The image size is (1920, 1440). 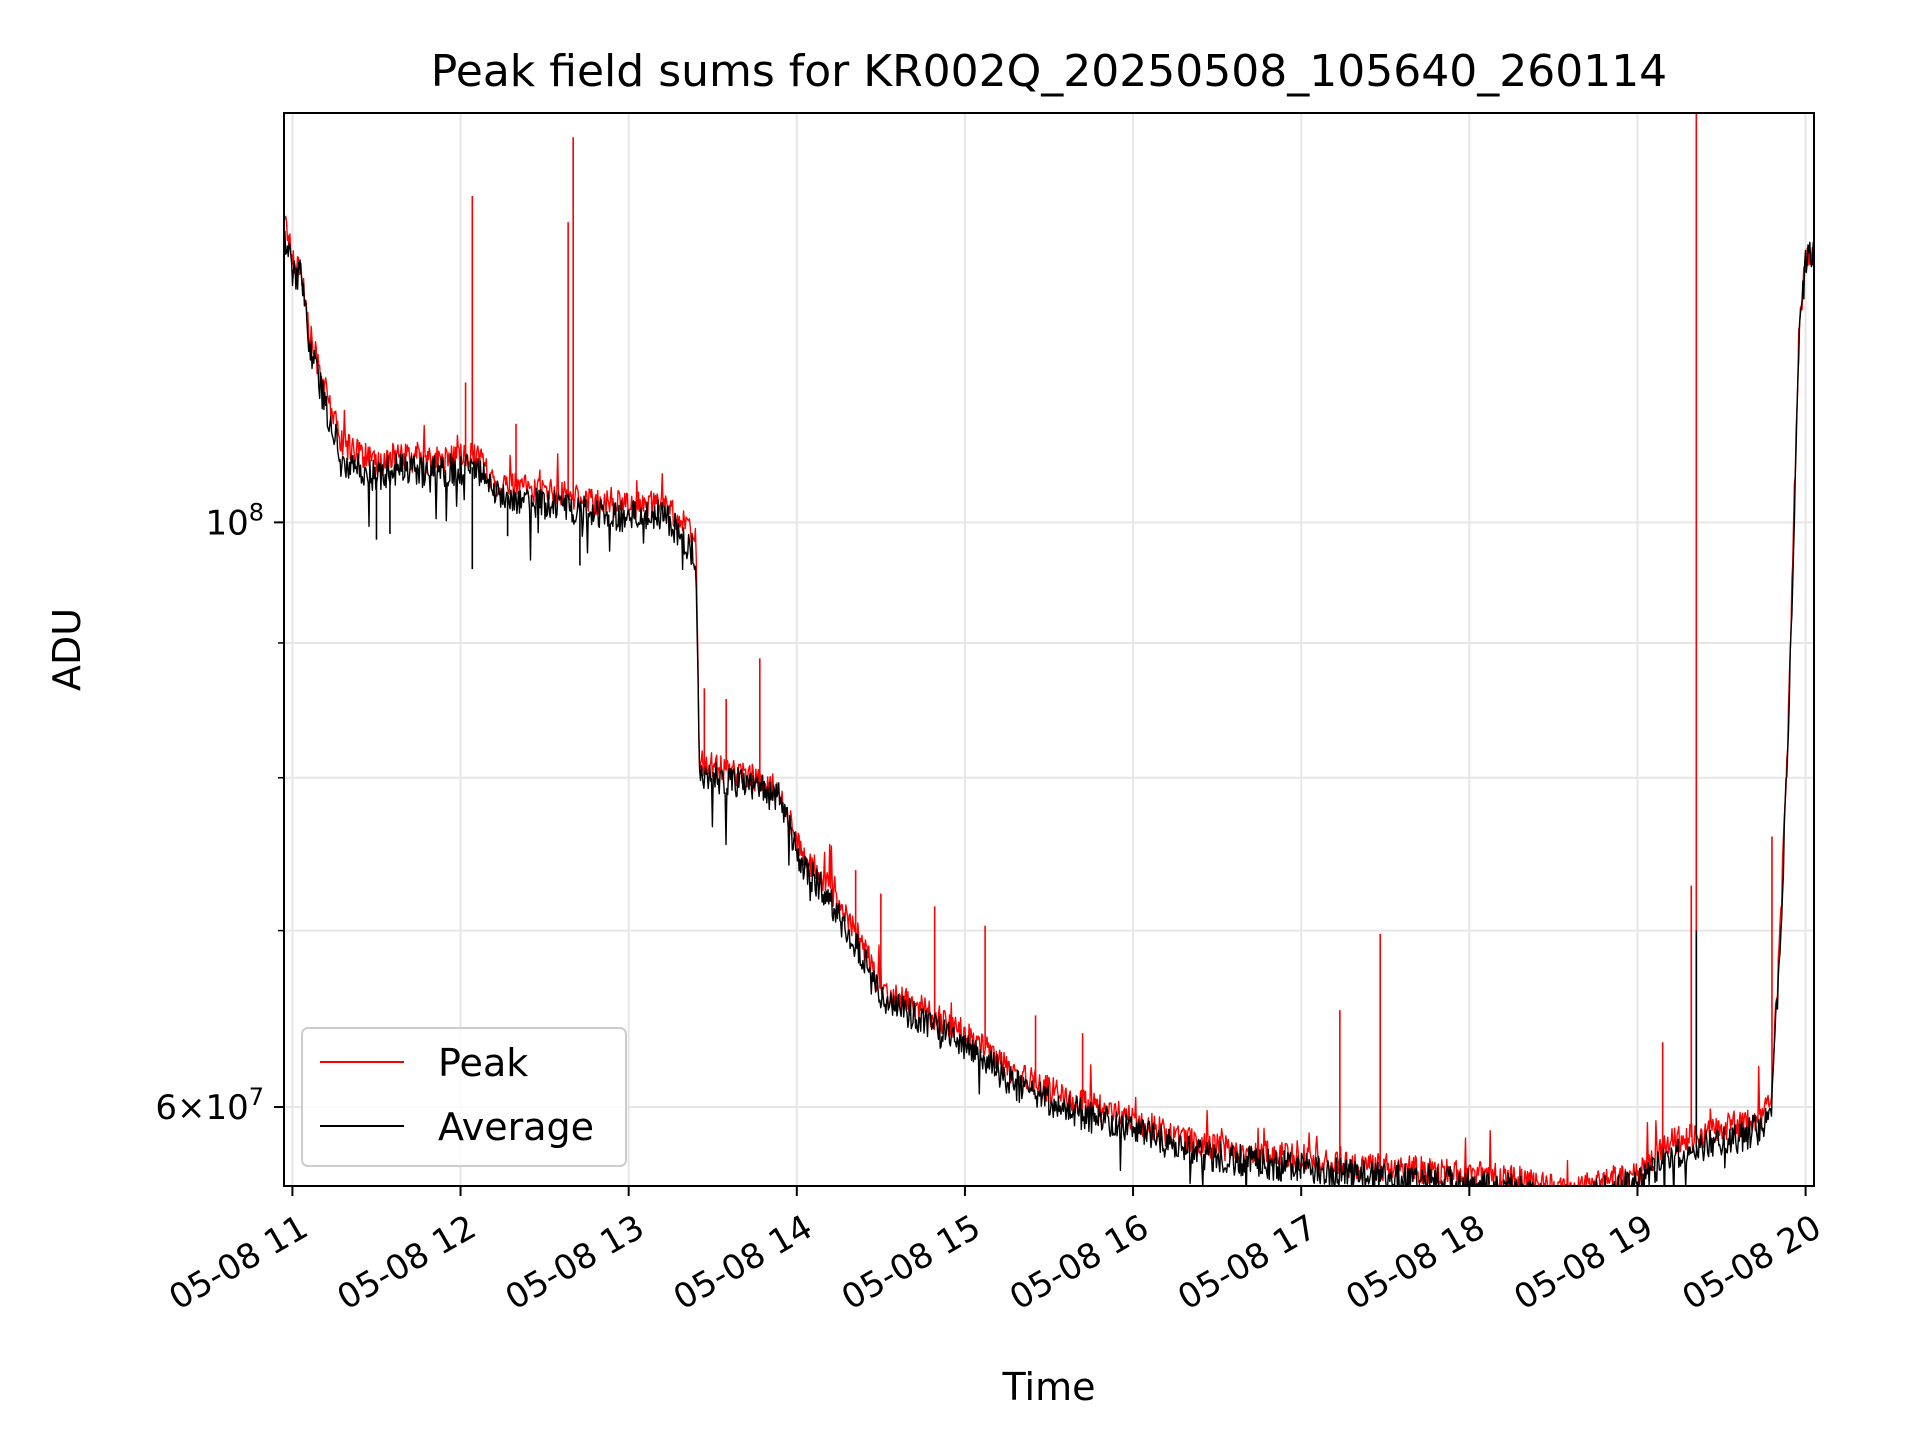 I want to click on x-tick-label: 05-08 20, so click(x=1752, y=1262).